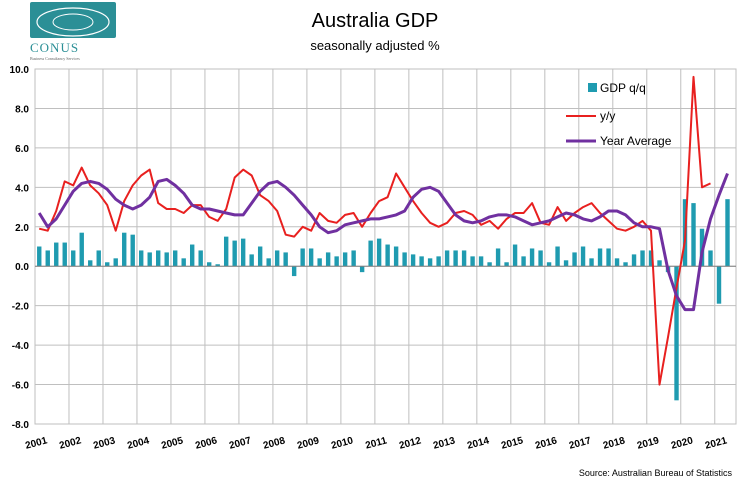  What do you see at coordinates (21, 346) in the screenshot?
I see `y-tick-label: -4.0` at bounding box center [21, 346].